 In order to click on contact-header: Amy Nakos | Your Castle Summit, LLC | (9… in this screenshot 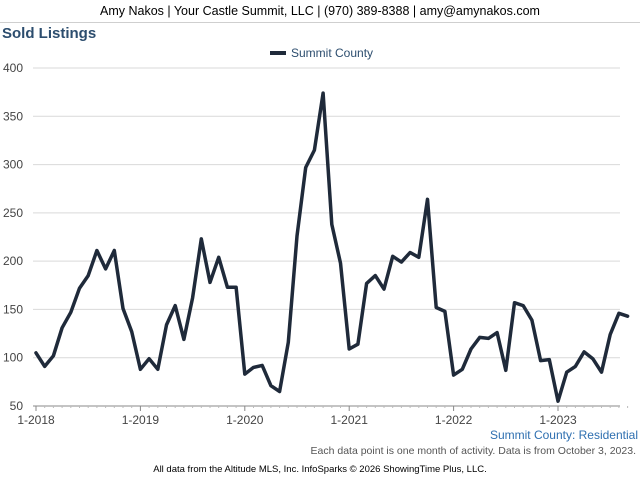, I will do `click(320, 11)`.